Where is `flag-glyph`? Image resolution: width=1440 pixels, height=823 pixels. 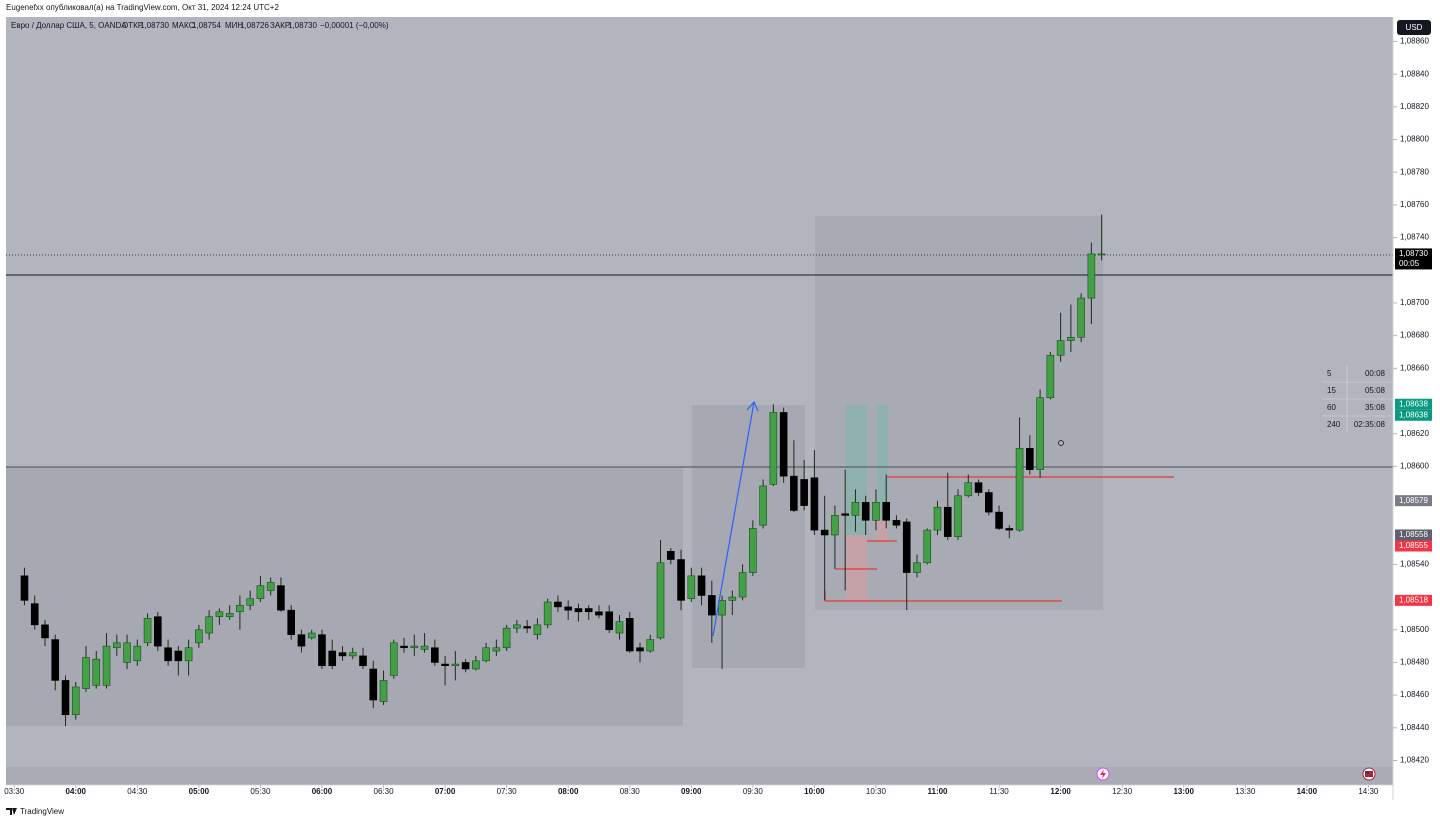
flag-glyph is located at coordinates (1367, 772).